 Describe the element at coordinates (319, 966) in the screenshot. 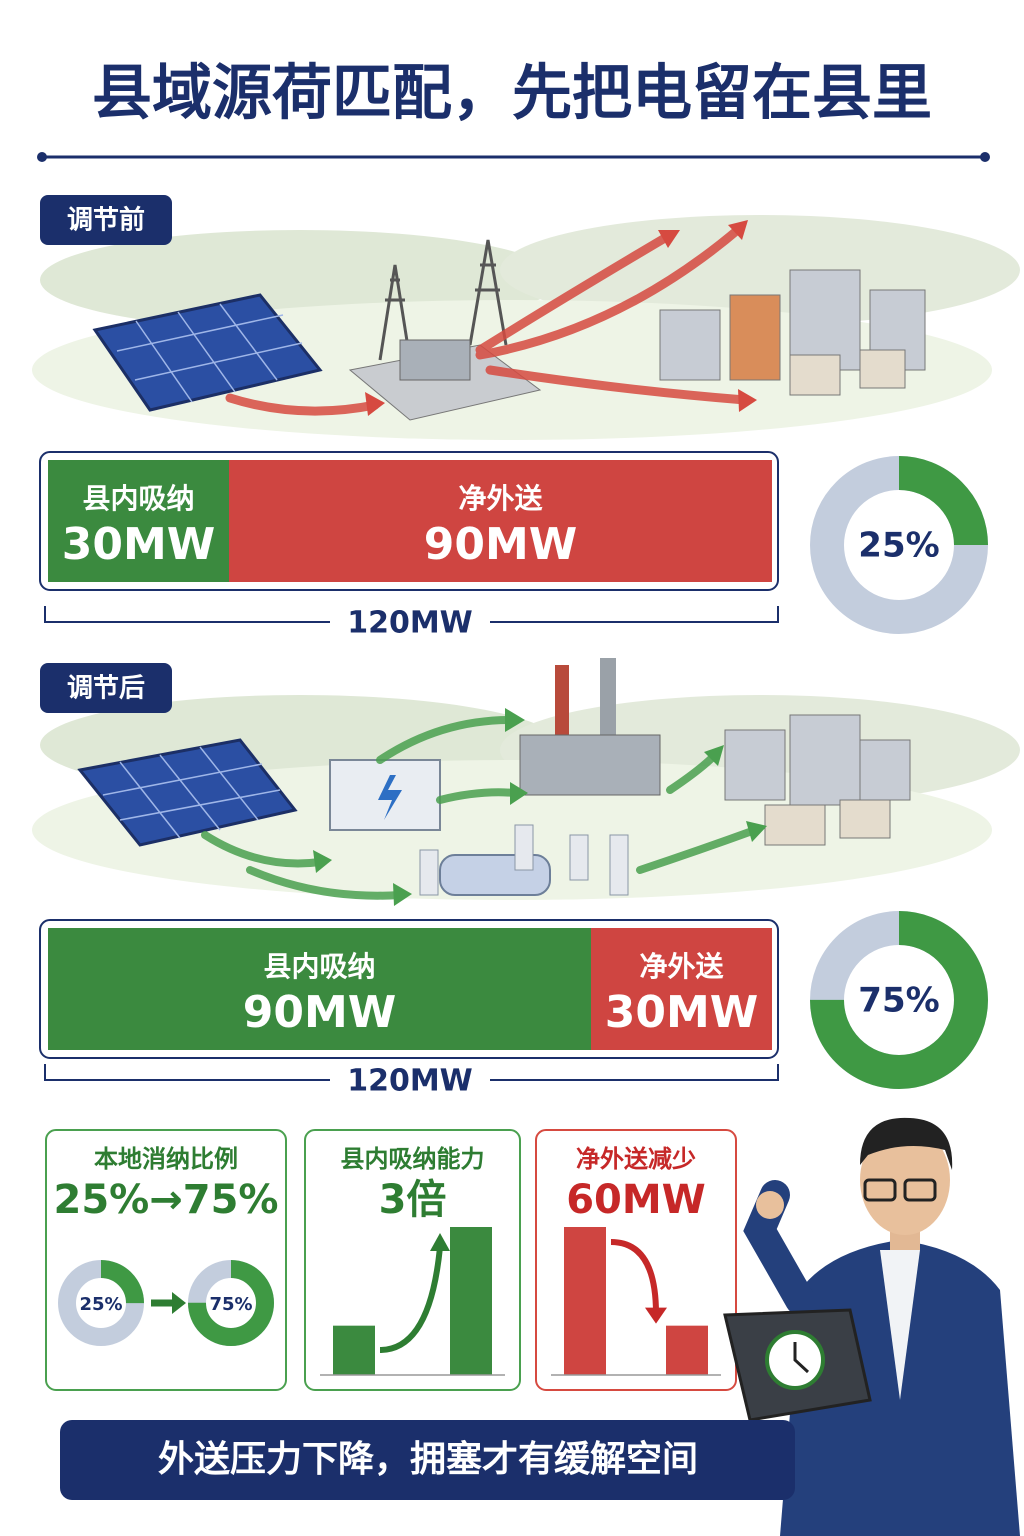

I see `segment-name: 县内吸纳` at that location.